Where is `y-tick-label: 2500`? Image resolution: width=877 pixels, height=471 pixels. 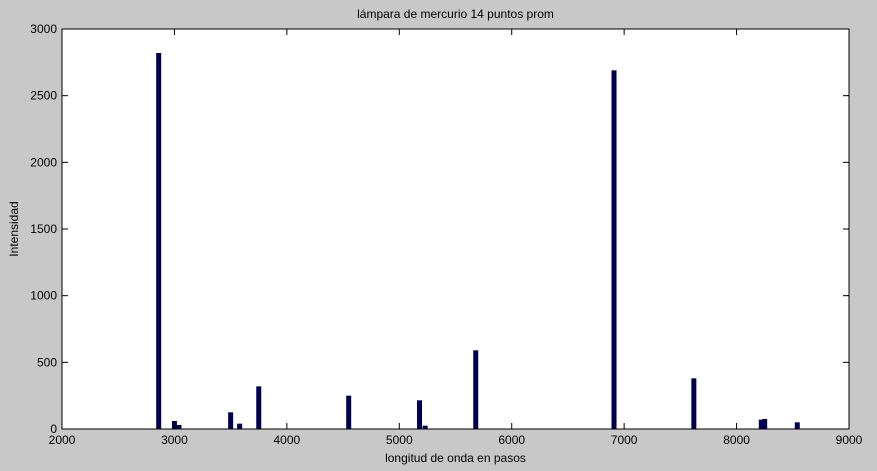
y-tick-label: 2500 is located at coordinates (43, 96).